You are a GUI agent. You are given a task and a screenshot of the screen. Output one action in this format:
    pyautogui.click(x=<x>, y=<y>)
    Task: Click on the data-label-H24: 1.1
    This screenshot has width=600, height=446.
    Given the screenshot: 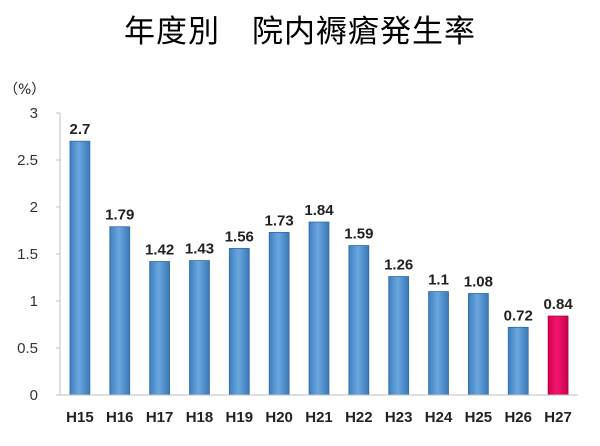 What is the action you would take?
    pyautogui.click(x=438, y=280)
    